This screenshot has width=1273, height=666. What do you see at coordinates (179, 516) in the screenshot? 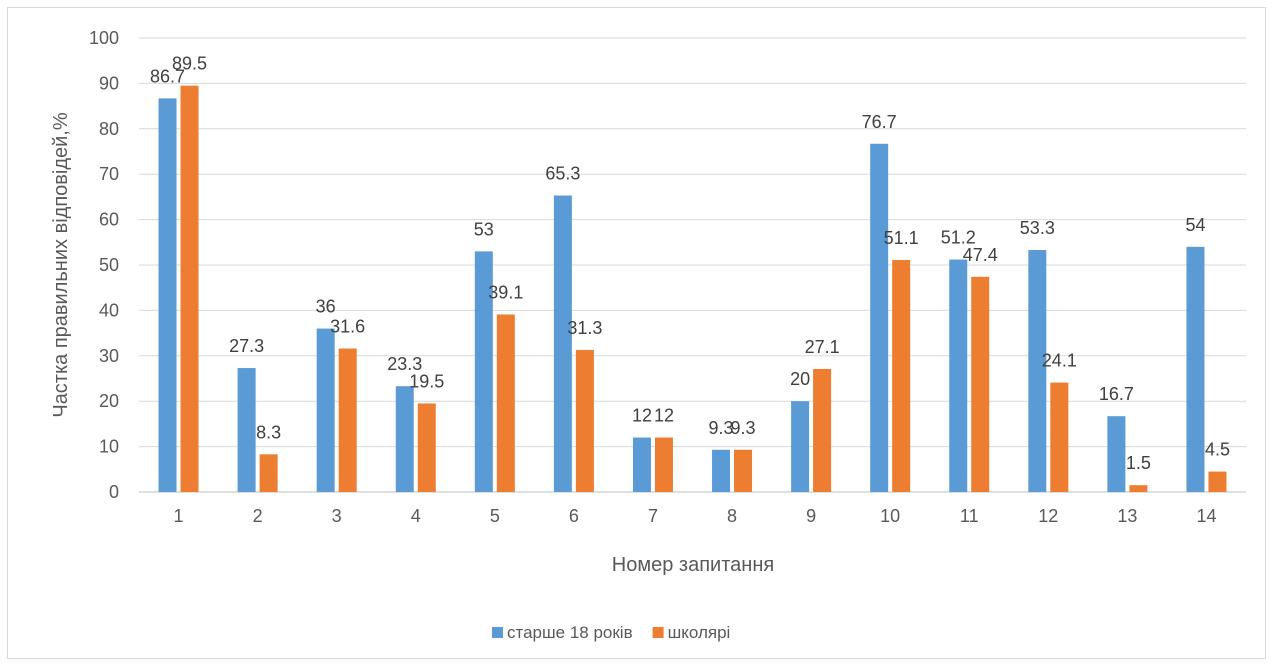
I see `x-tick-label: 1` at bounding box center [179, 516].